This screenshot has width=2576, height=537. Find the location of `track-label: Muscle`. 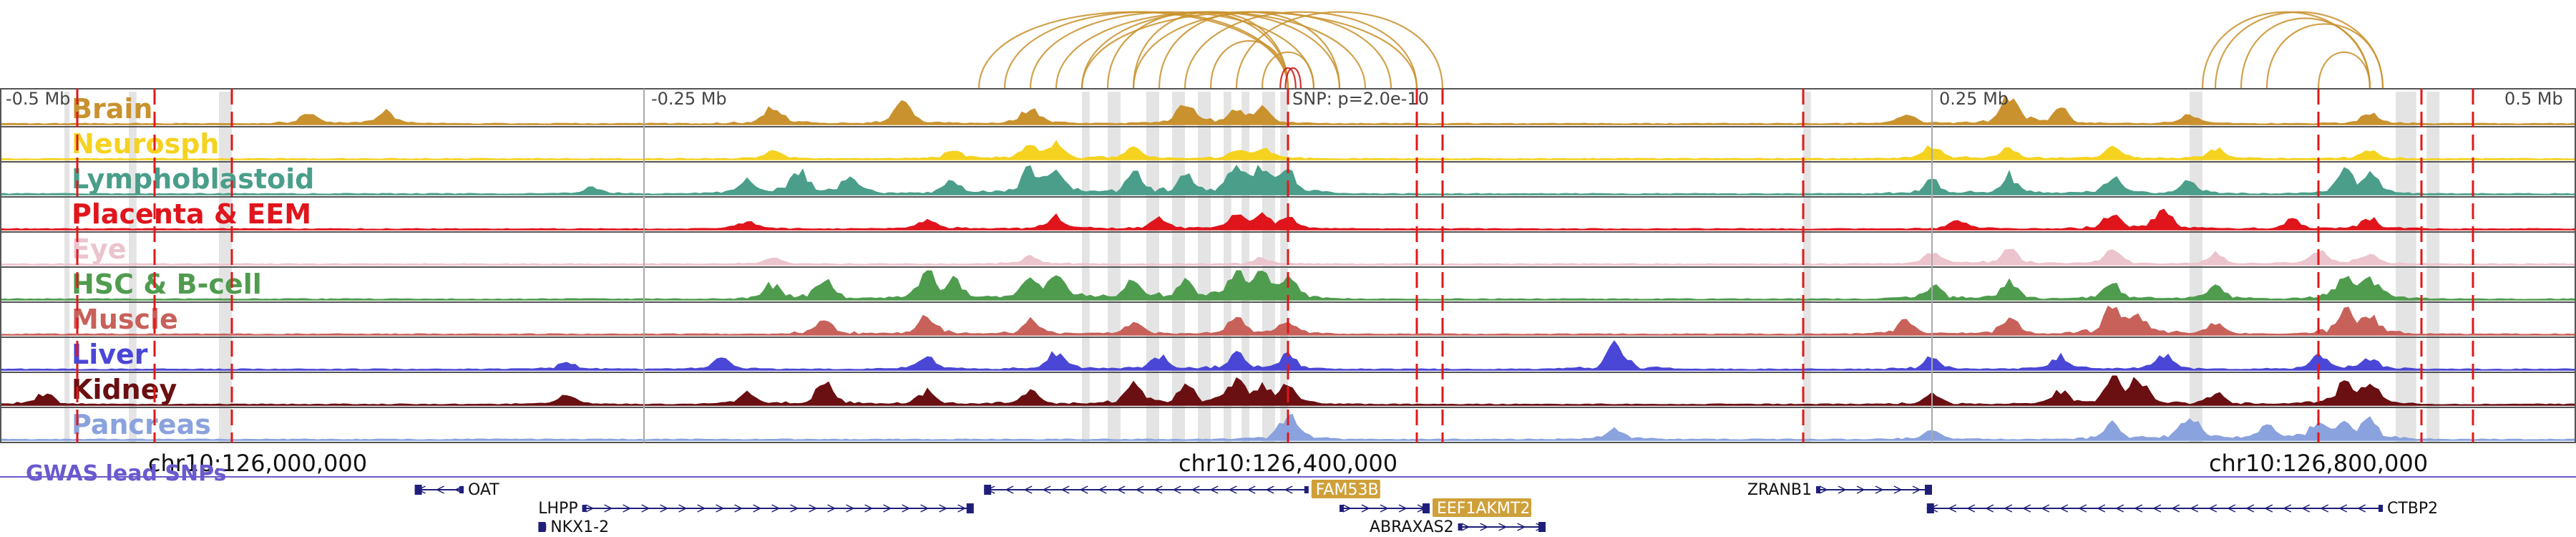

track-label: Muscle is located at coordinates (125, 319).